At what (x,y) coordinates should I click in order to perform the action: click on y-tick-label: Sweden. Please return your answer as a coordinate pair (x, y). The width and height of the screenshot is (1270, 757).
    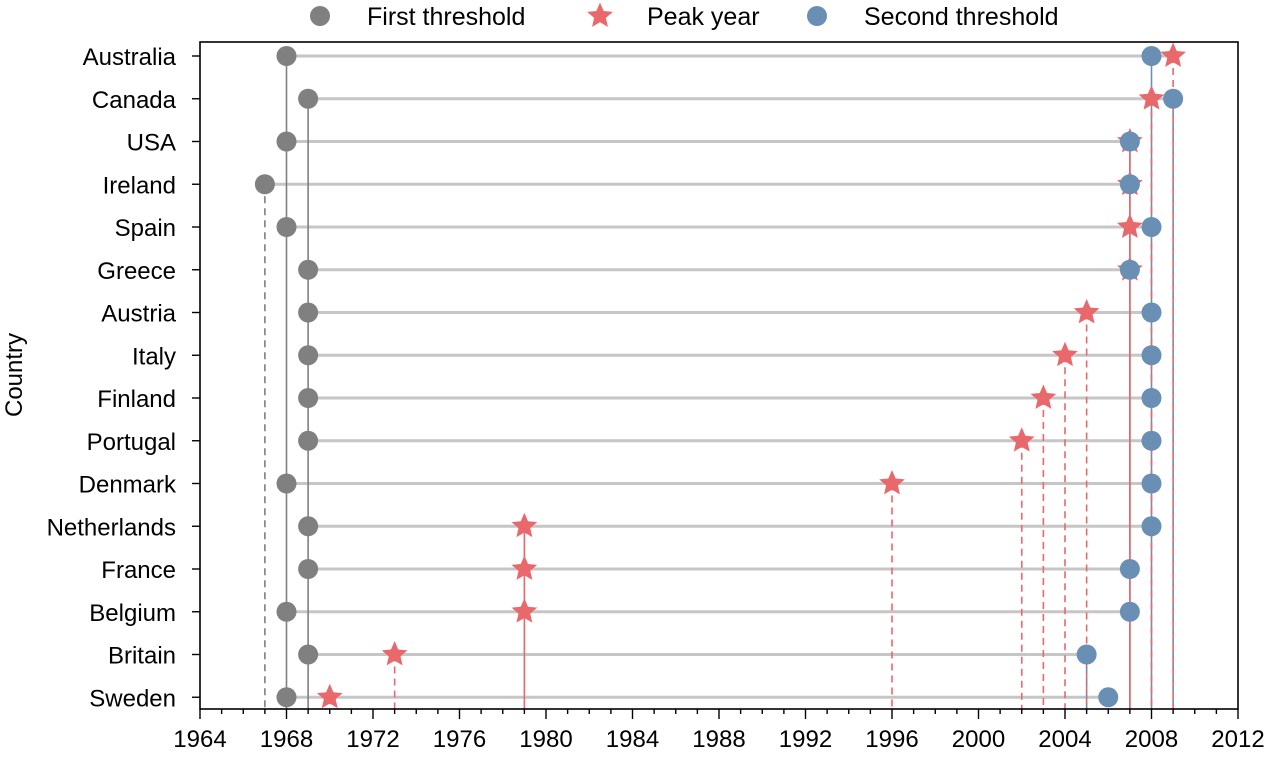
    Looking at the image, I should click on (132, 698).